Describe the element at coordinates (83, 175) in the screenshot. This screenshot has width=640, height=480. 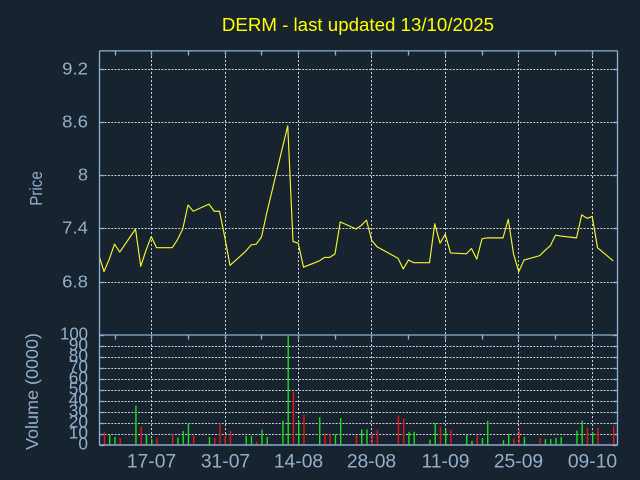
I see `svg-text: 8` at that location.